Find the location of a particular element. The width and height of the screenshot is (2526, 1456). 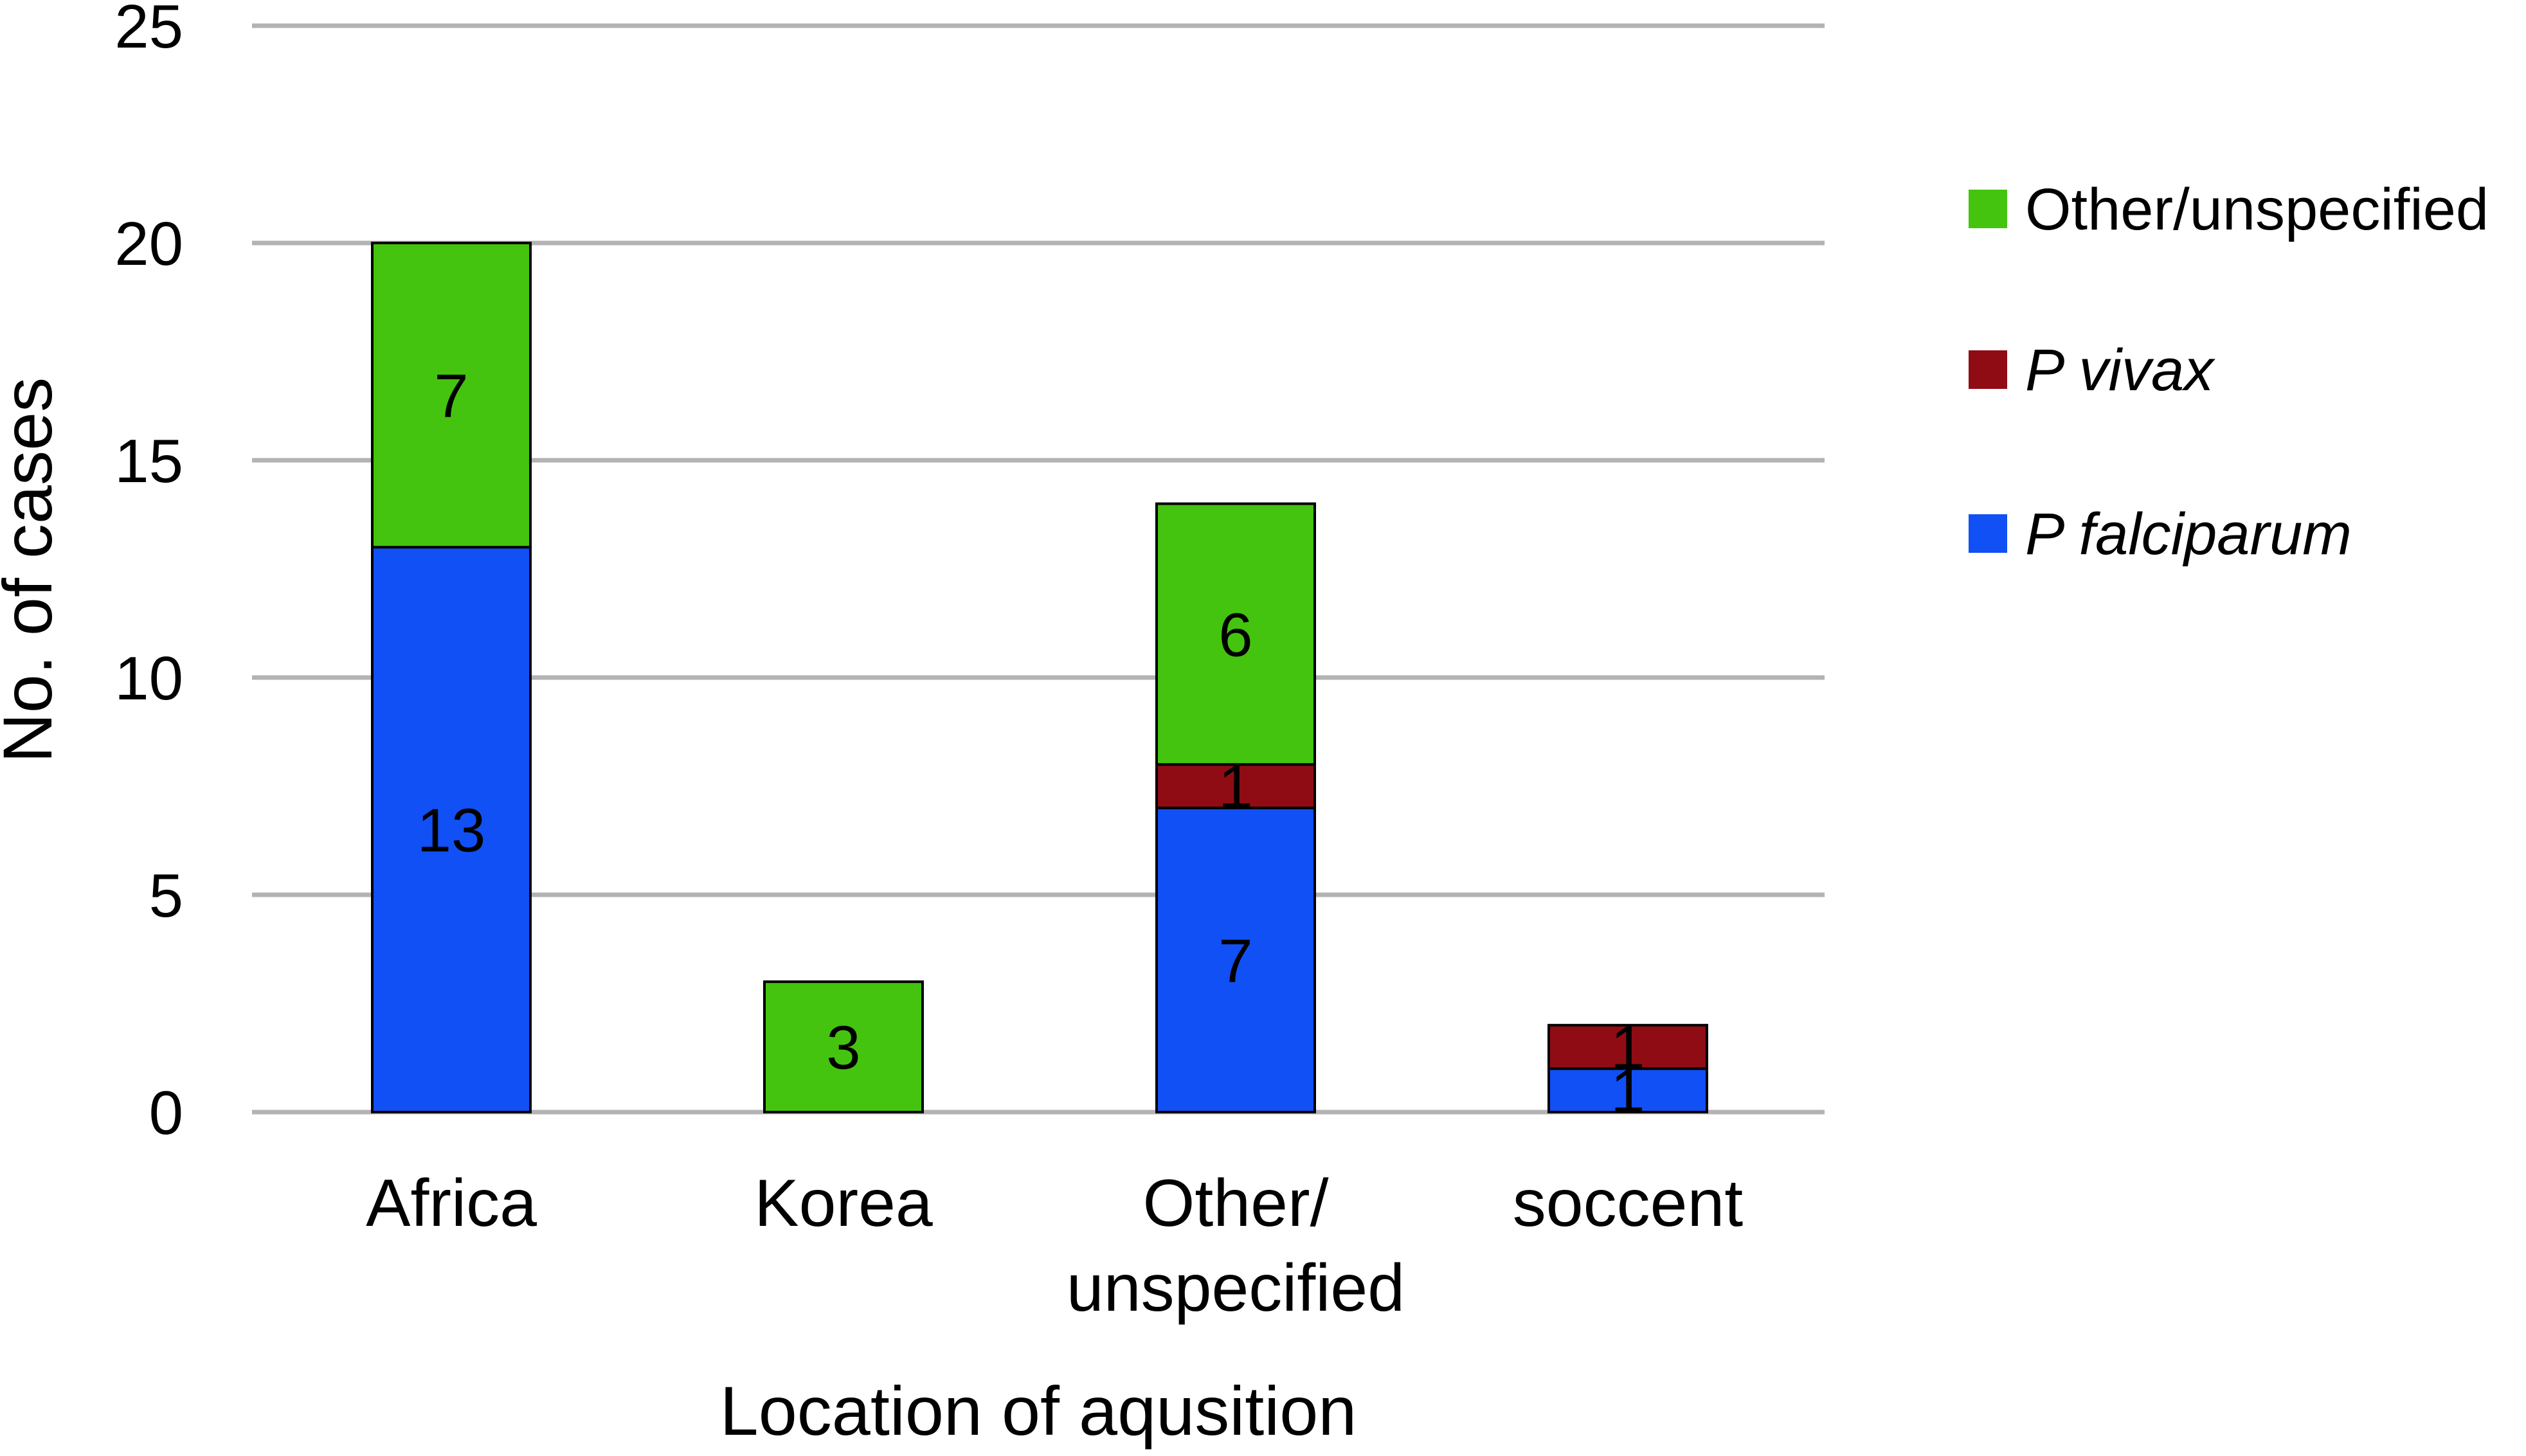

category-label: Other/unspecified is located at coordinates (1236, 1246).